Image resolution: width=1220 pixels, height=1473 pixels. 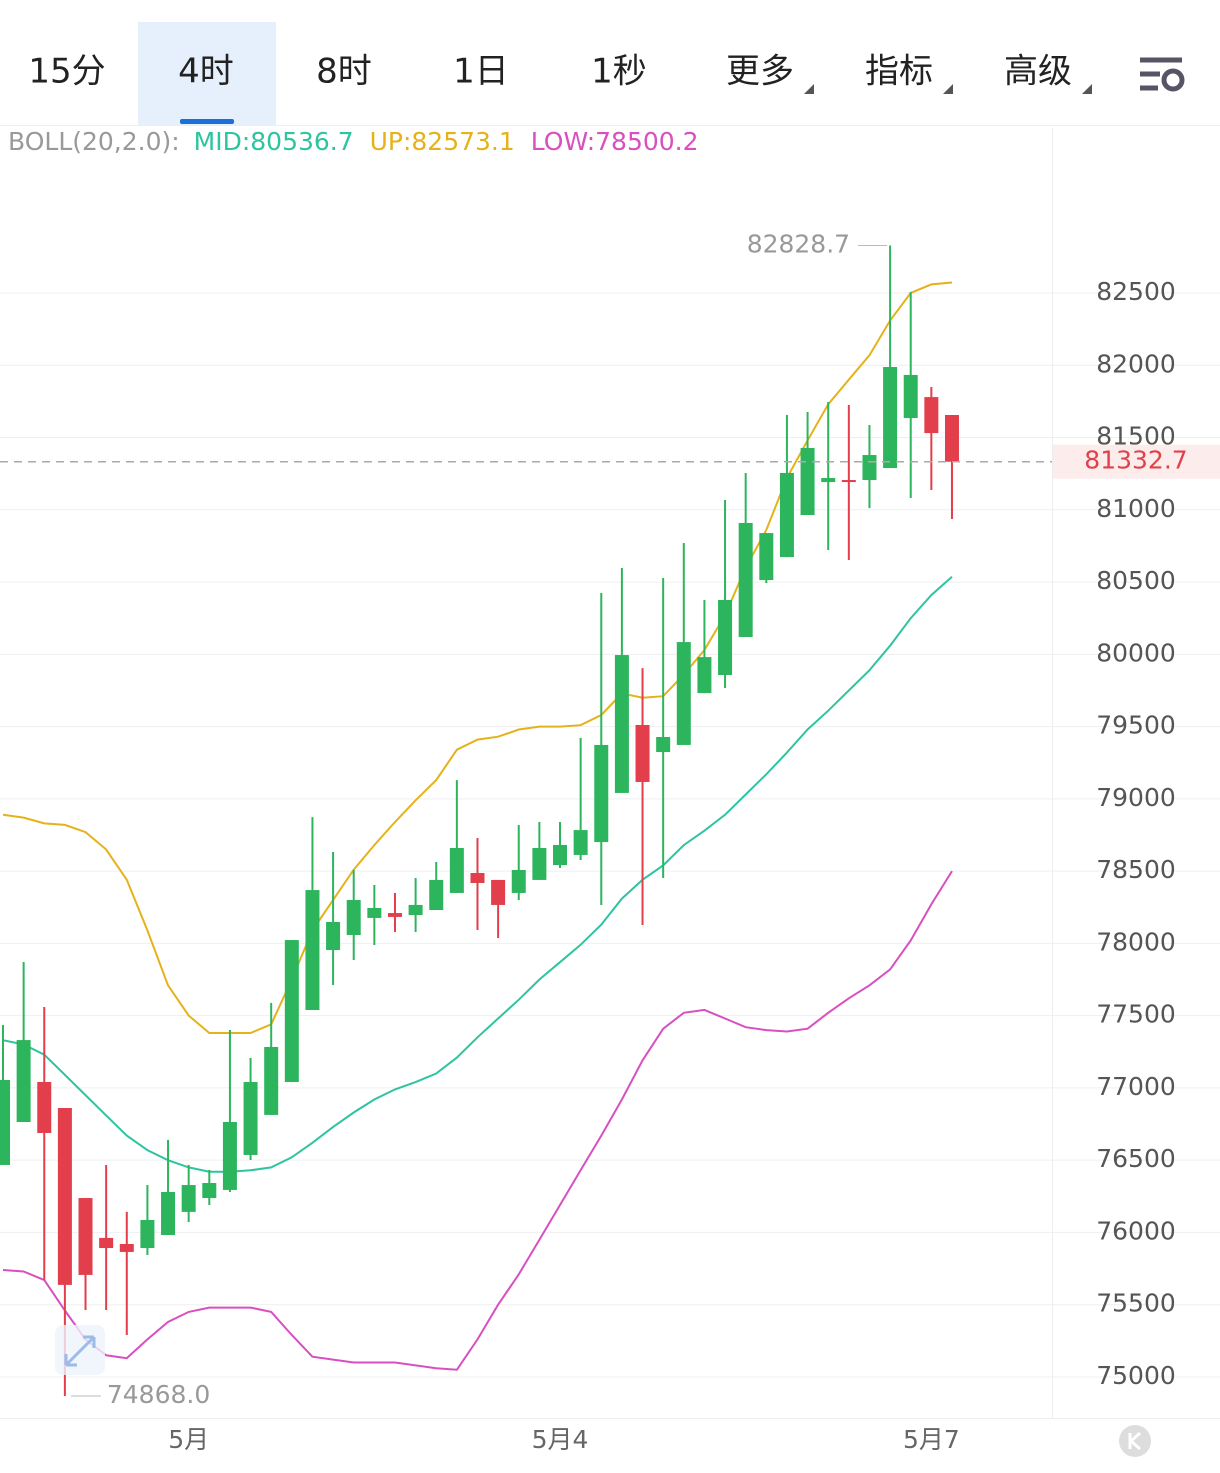 I want to click on expand-icon, so click(x=80, y=1351).